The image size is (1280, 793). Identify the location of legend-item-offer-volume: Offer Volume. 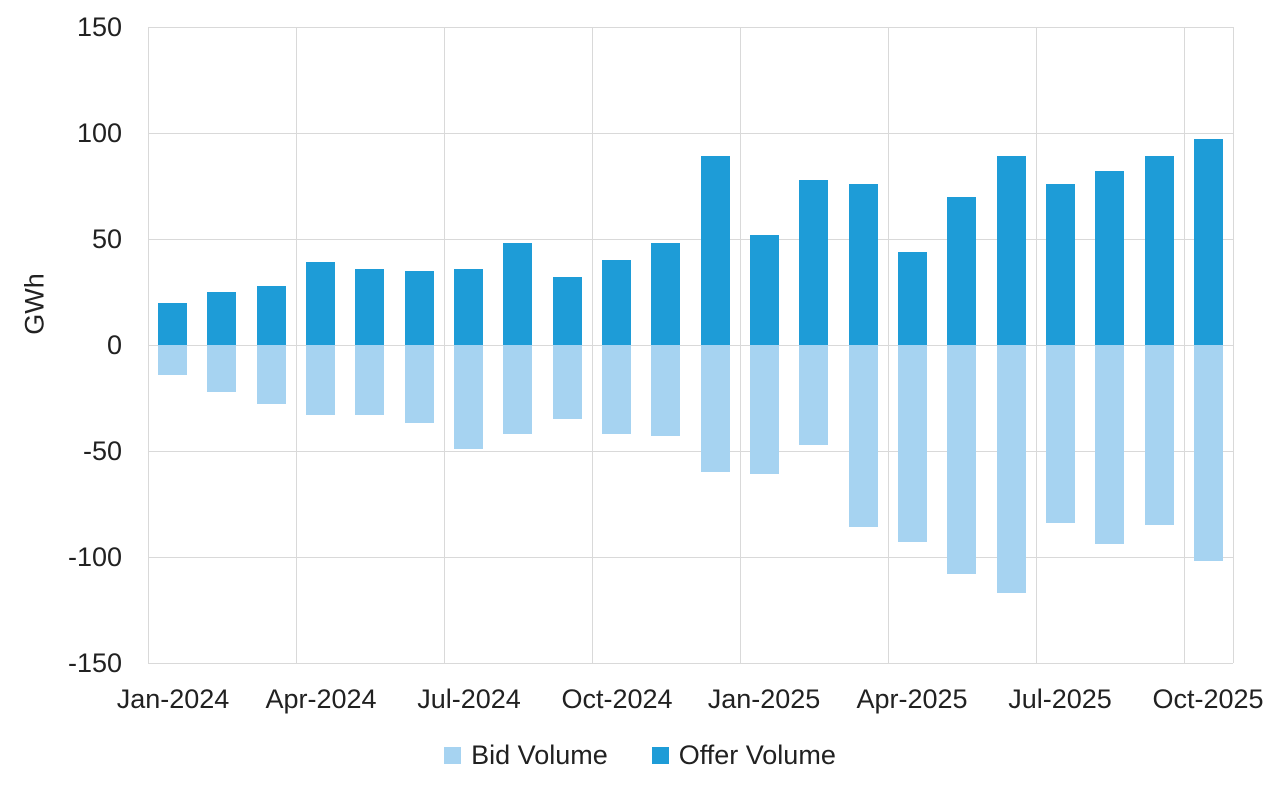
(743, 755).